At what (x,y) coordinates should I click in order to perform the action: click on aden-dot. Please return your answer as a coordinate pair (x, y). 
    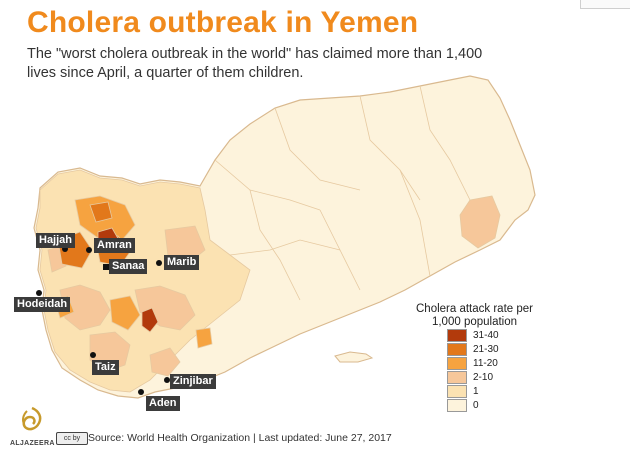
    Looking at the image, I should click on (141, 392).